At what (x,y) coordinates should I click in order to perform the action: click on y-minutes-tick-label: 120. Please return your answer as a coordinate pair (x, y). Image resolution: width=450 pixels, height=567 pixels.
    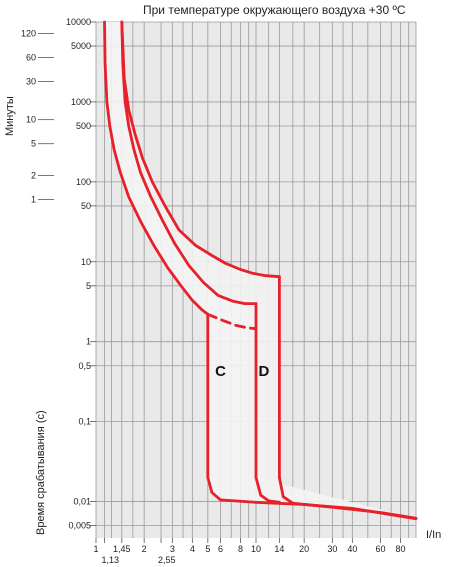
    Looking at the image, I should click on (28, 33).